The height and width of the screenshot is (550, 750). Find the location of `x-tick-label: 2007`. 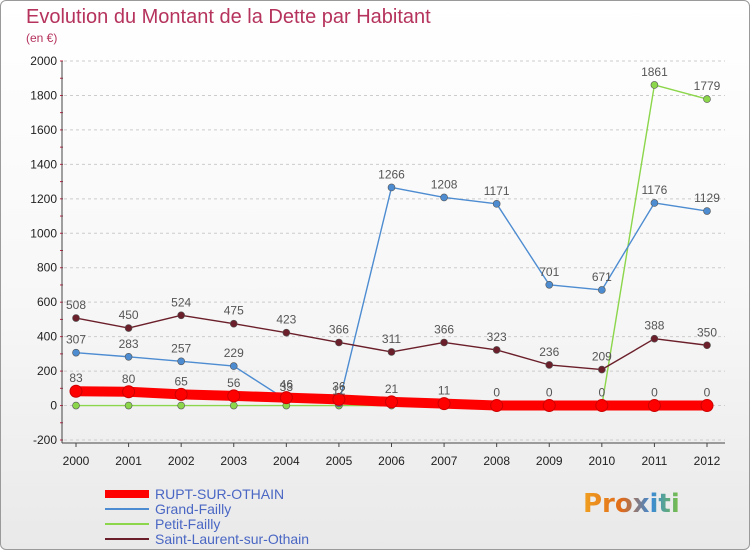

x-tick-label: 2007 is located at coordinates (444, 461).